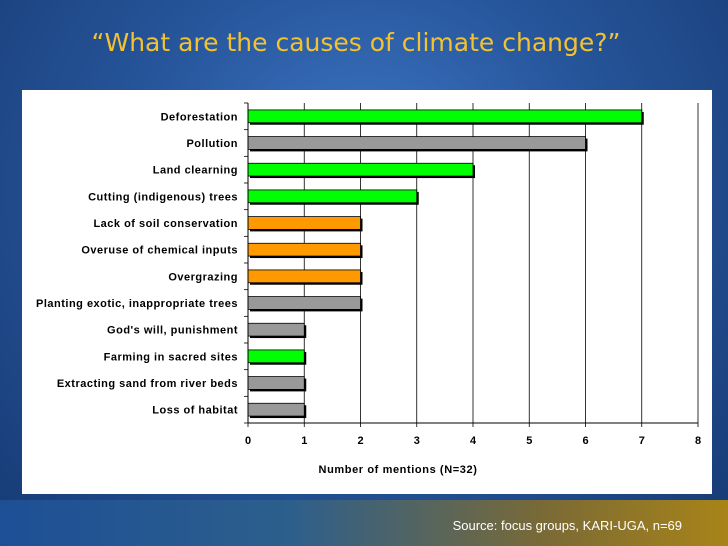  What do you see at coordinates (199, 117) in the screenshot?
I see `category-label: Deforestation` at bounding box center [199, 117].